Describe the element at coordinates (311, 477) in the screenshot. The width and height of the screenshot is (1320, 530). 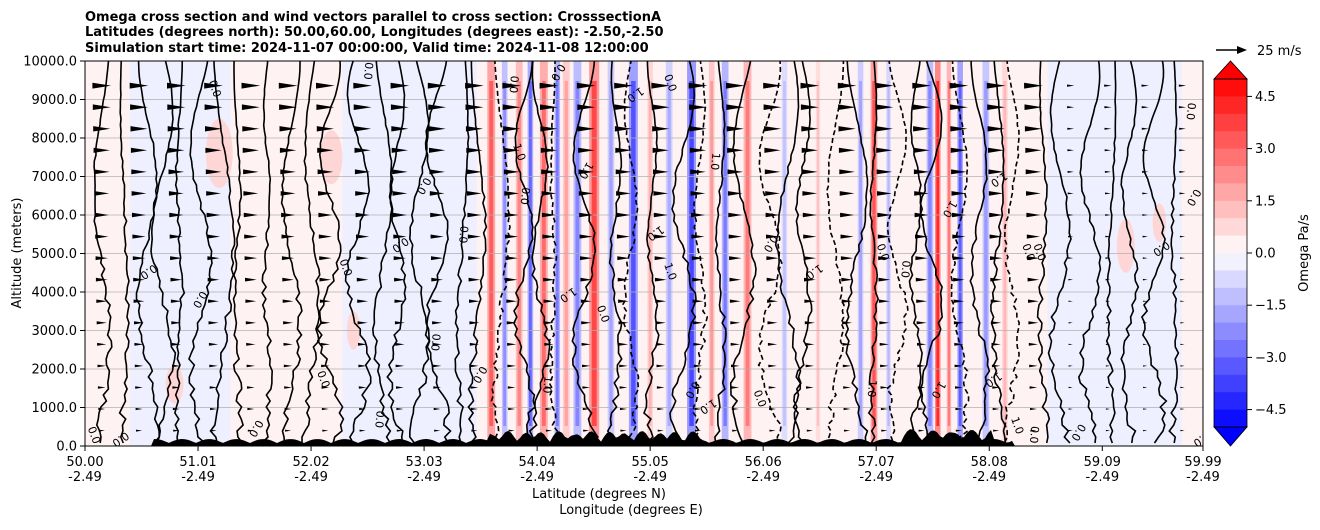
I see `x-tick-lon-2: -2.49` at that location.